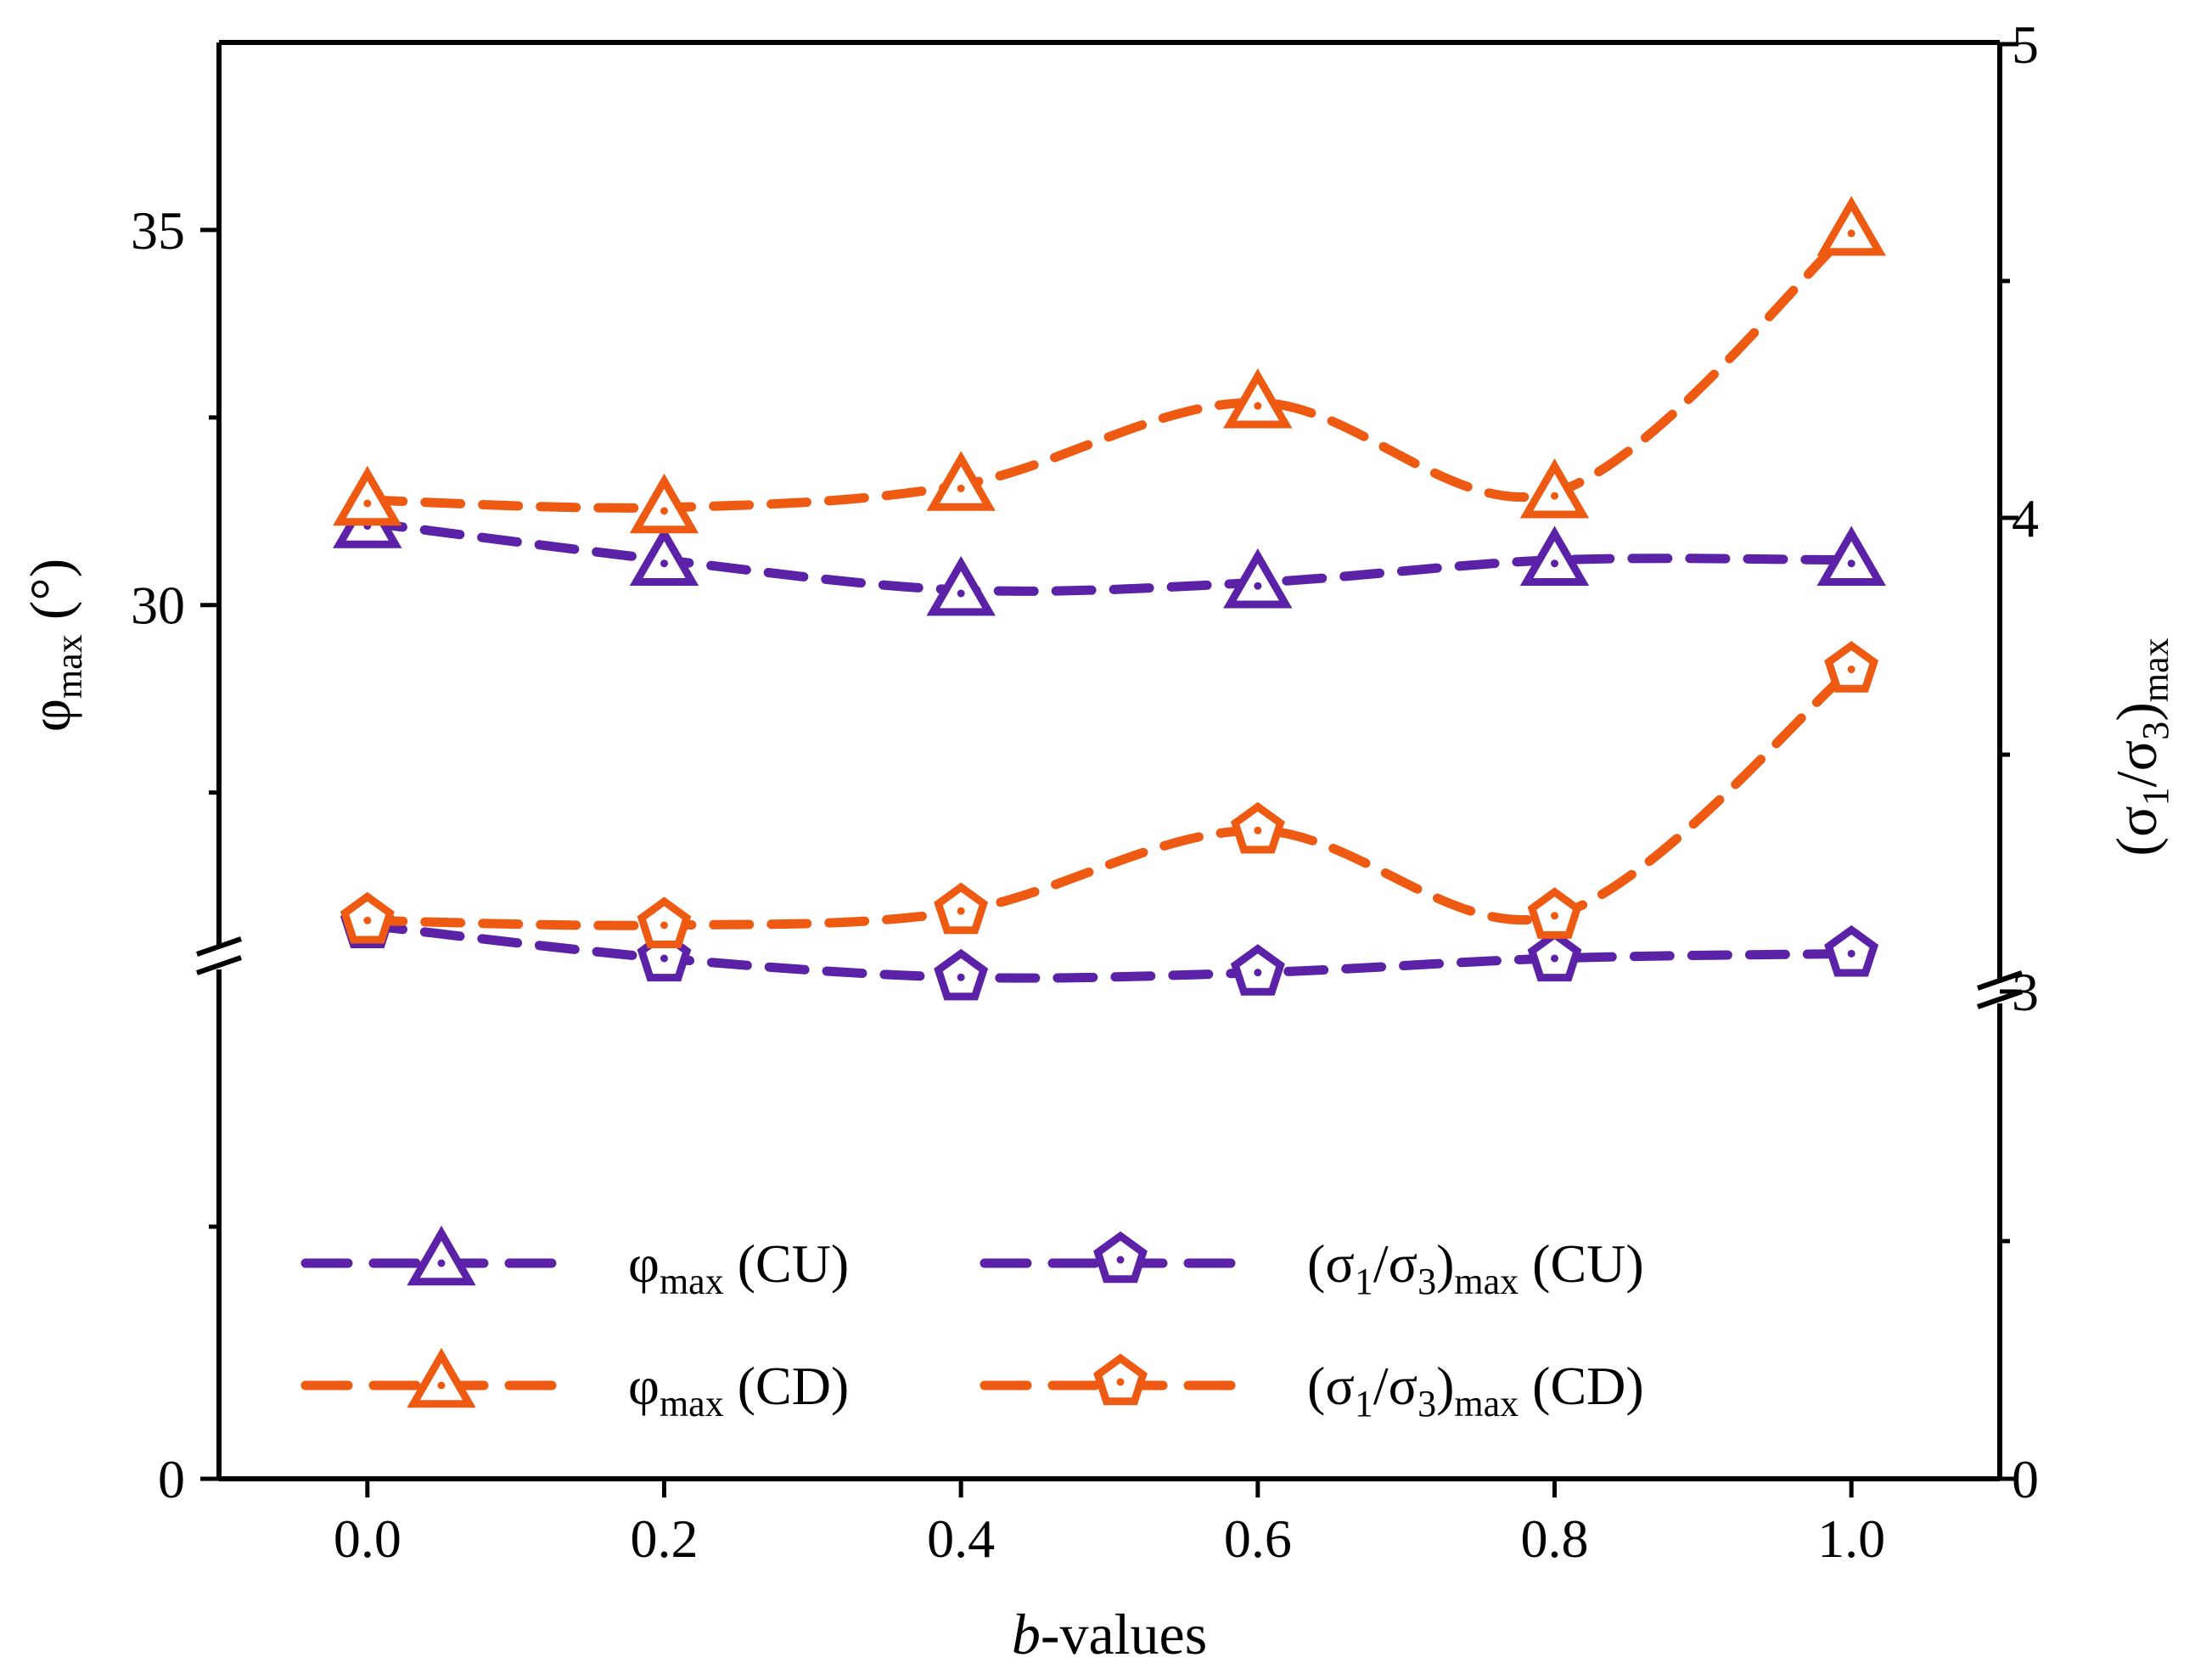 The image size is (2195, 1680). I want to click on y-right-tick-label: 0, so click(2026, 1479).